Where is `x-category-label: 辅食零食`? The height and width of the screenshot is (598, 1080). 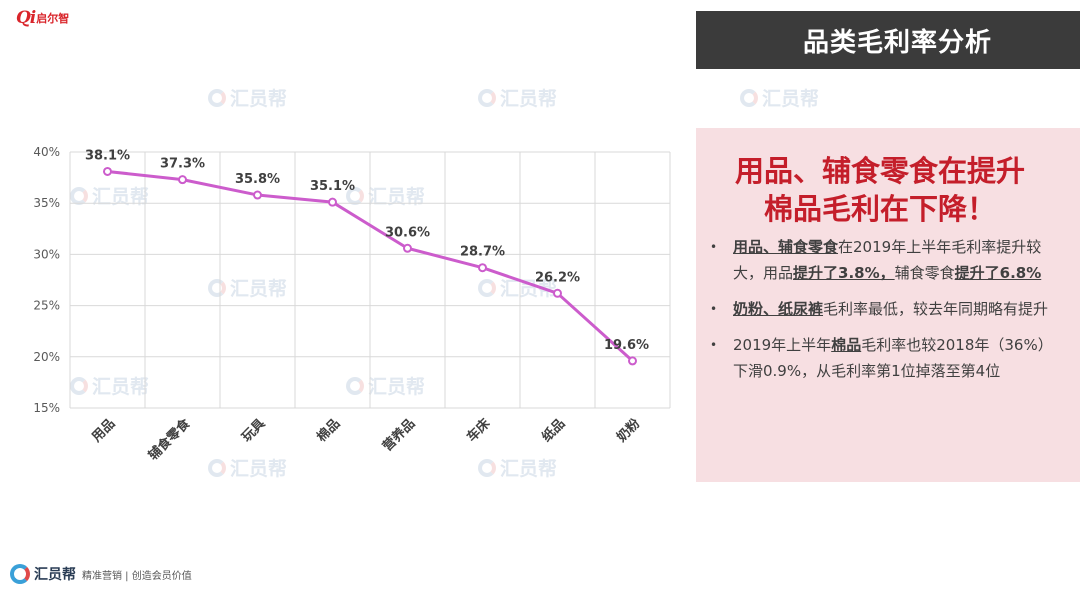 x-category-label: 辅食零食 is located at coordinates (169, 439).